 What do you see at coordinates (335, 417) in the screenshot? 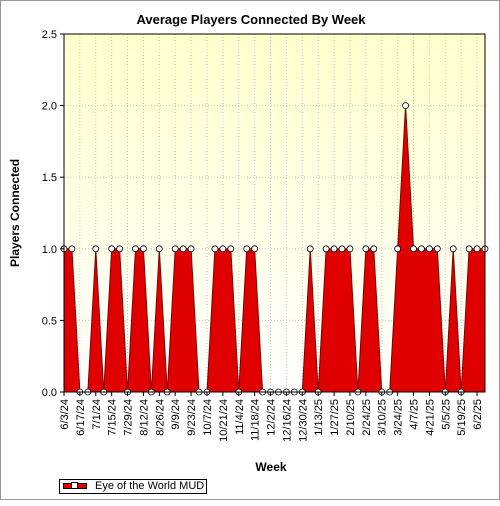
I see `x-tick-label: 1/27/25` at bounding box center [335, 417].